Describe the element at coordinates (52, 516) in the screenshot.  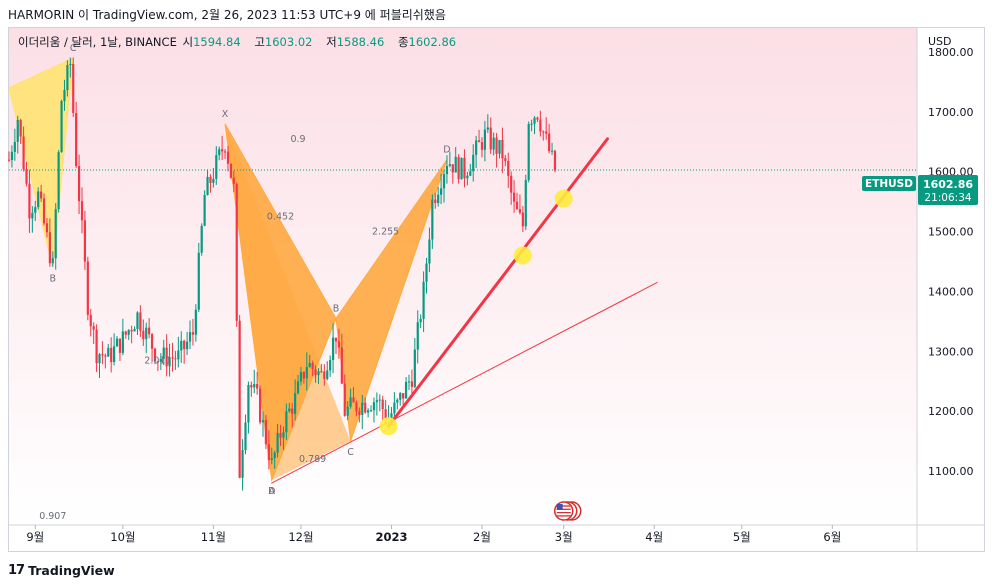
I see `ratio-label: 0.907` at that location.